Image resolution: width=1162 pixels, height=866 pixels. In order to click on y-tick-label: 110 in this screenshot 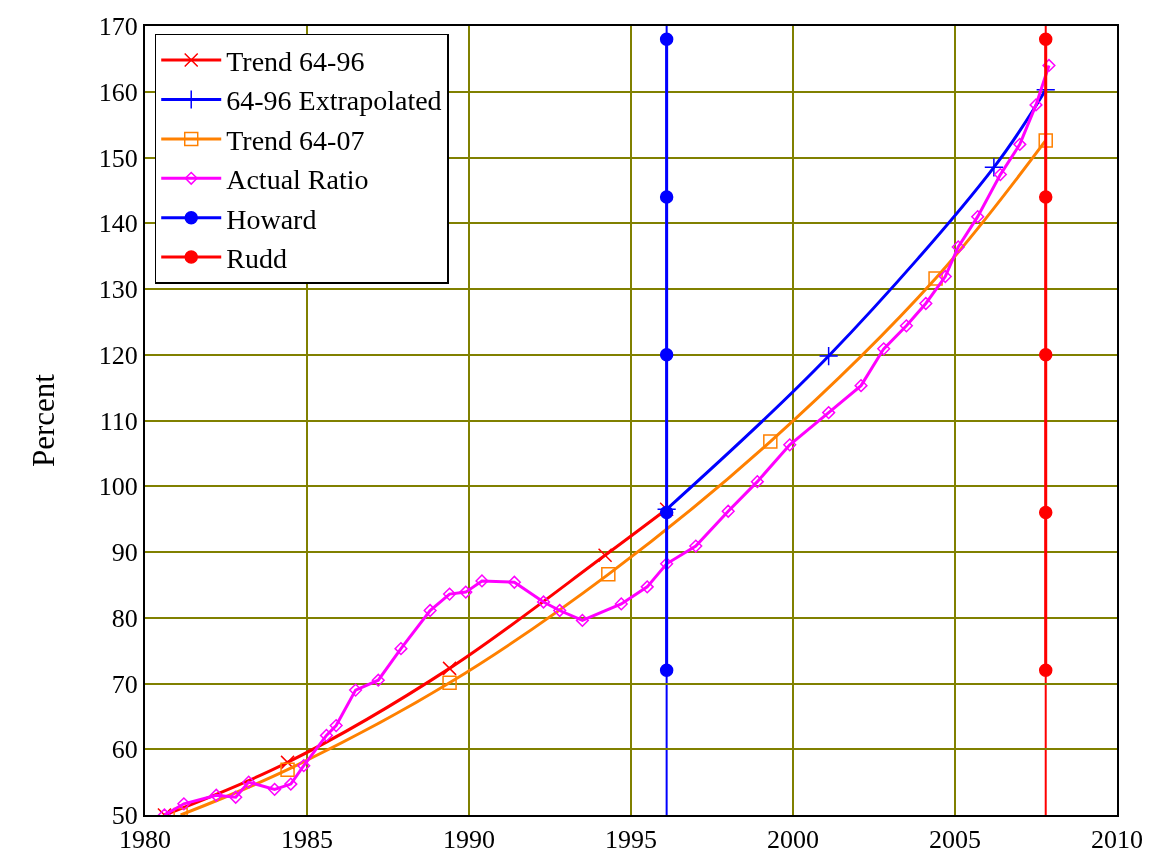, I will do `click(118, 421)`.